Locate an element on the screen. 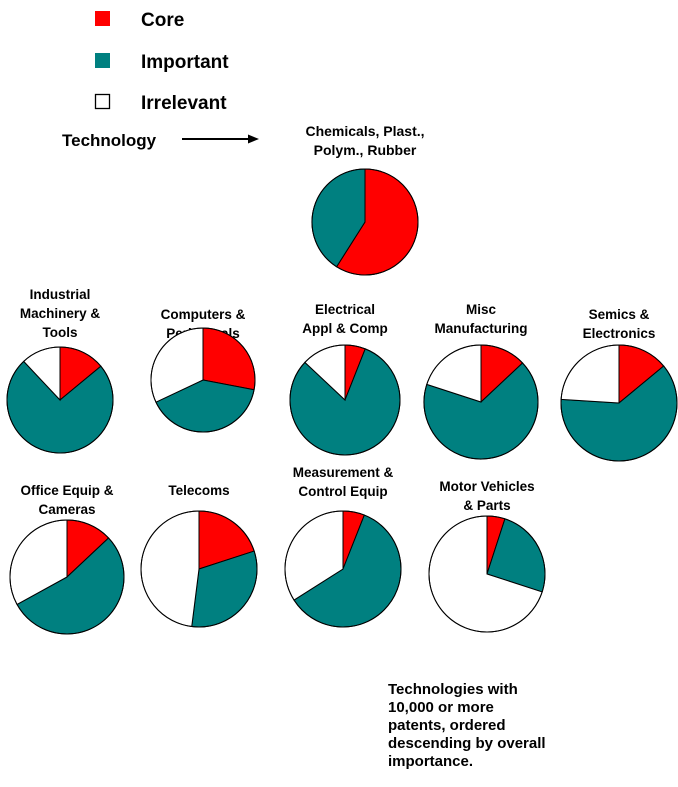 The height and width of the screenshot is (787, 678). pie-3: Computers &Peripherals is located at coordinates (203, 370).